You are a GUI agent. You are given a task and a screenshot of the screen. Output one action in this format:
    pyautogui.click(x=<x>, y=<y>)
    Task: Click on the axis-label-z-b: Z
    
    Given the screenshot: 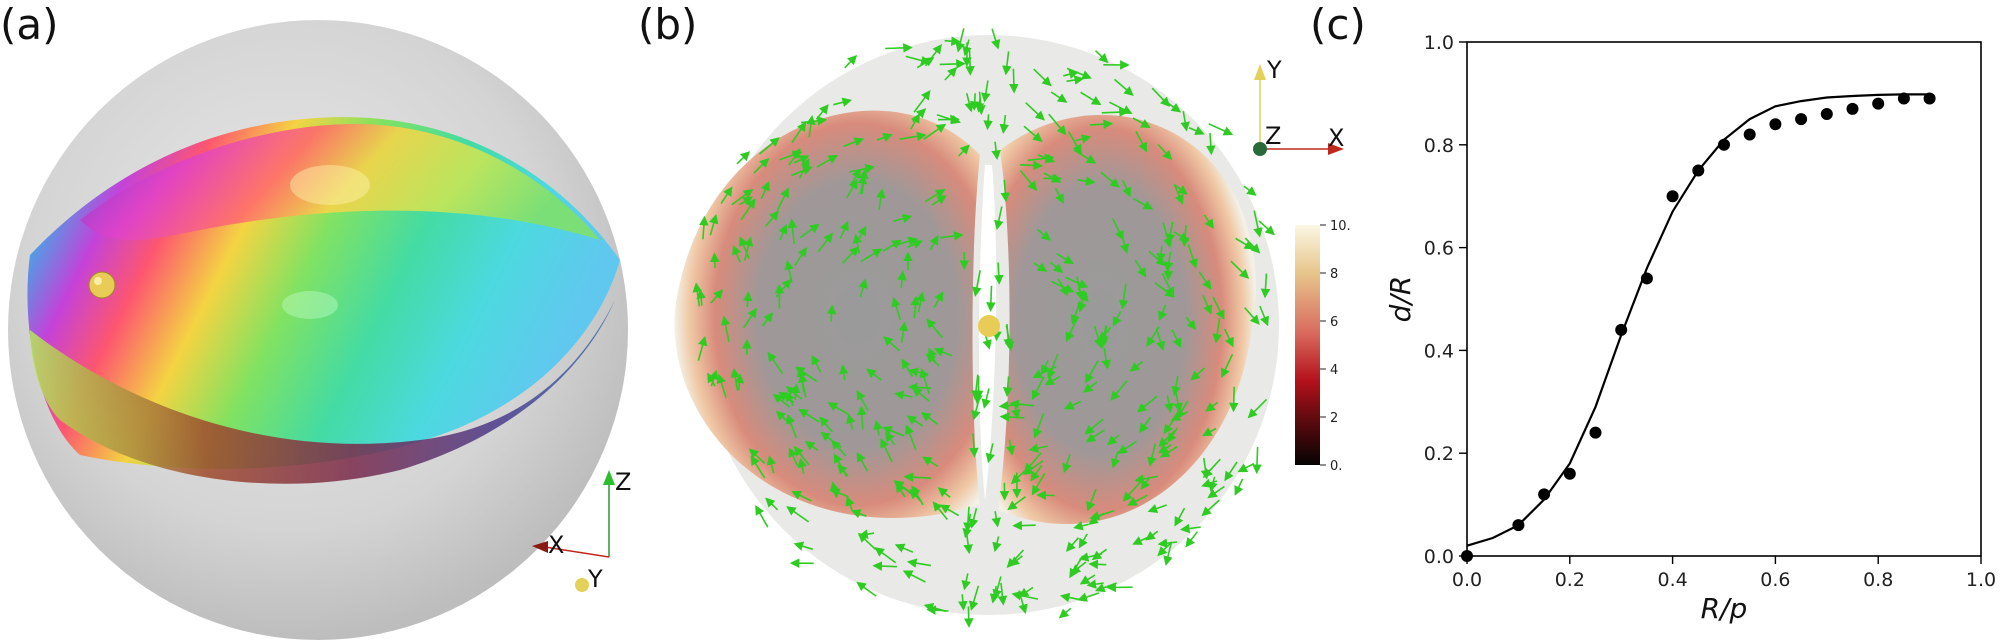 What is the action you would take?
    pyautogui.click(x=1273, y=136)
    